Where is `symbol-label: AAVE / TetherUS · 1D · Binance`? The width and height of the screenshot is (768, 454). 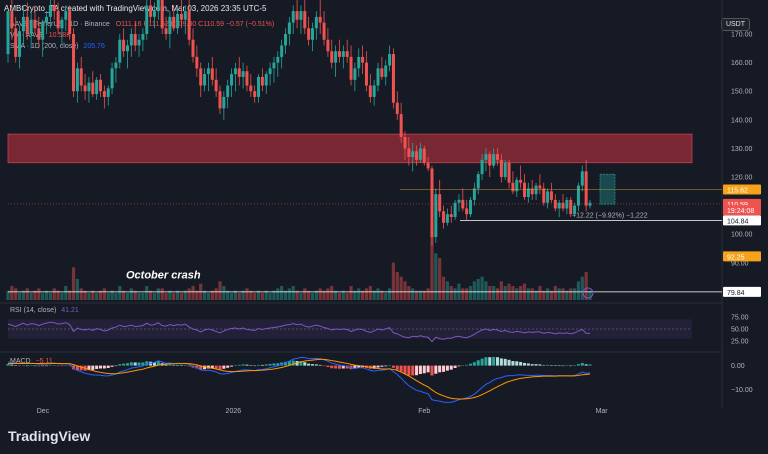 symbol-label: AAVE / TetherUS · 1D · Binance is located at coordinates (60, 24).